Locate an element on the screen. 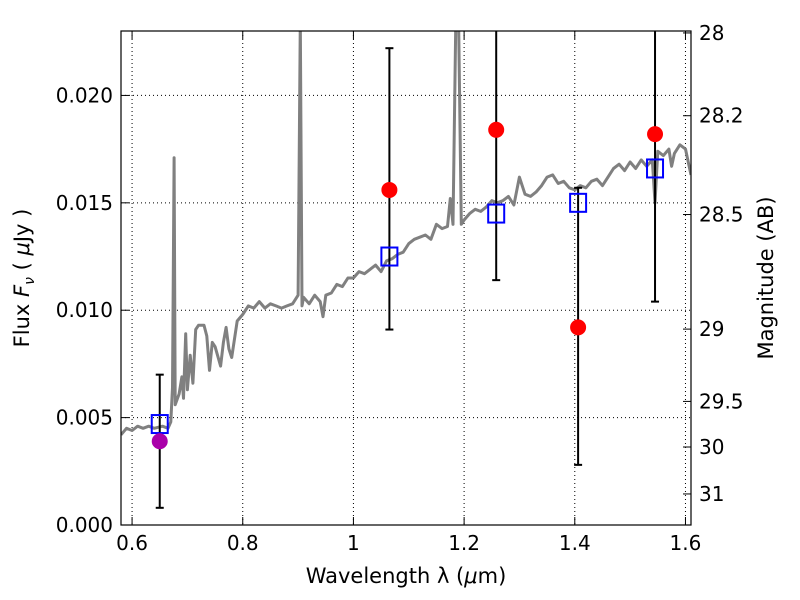  right-tick-label: 29 is located at coordinates (711, 329).